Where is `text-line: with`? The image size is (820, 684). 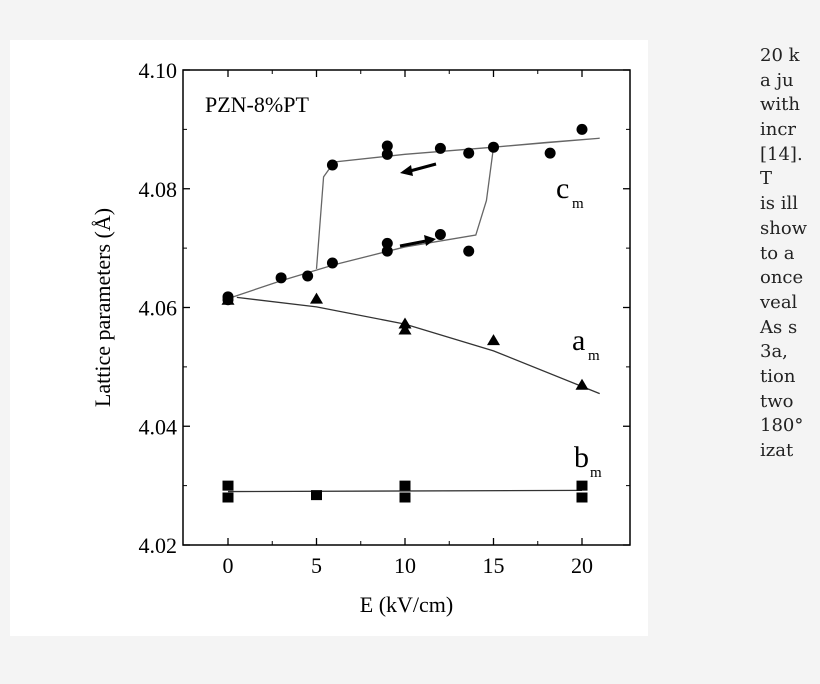 text-line: with is located at coordinates (780, 105).